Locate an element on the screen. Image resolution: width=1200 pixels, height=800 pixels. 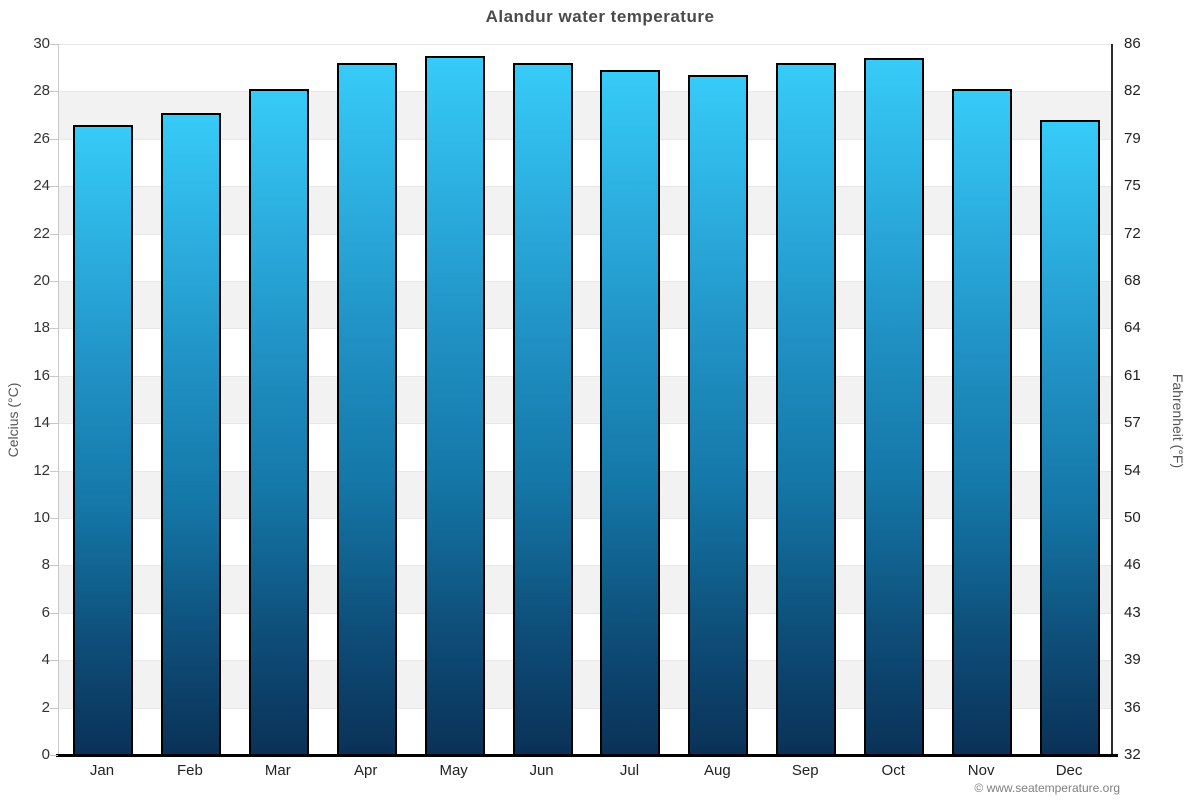
bar-aug is located at coordinates (718, 414).